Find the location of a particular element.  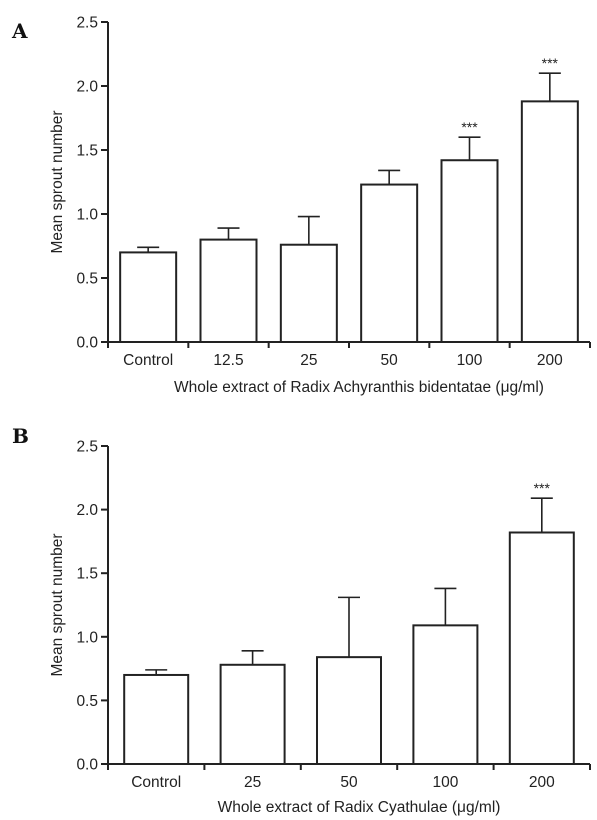

x-category-label: 12.5 is located at coordinates (228, 360).